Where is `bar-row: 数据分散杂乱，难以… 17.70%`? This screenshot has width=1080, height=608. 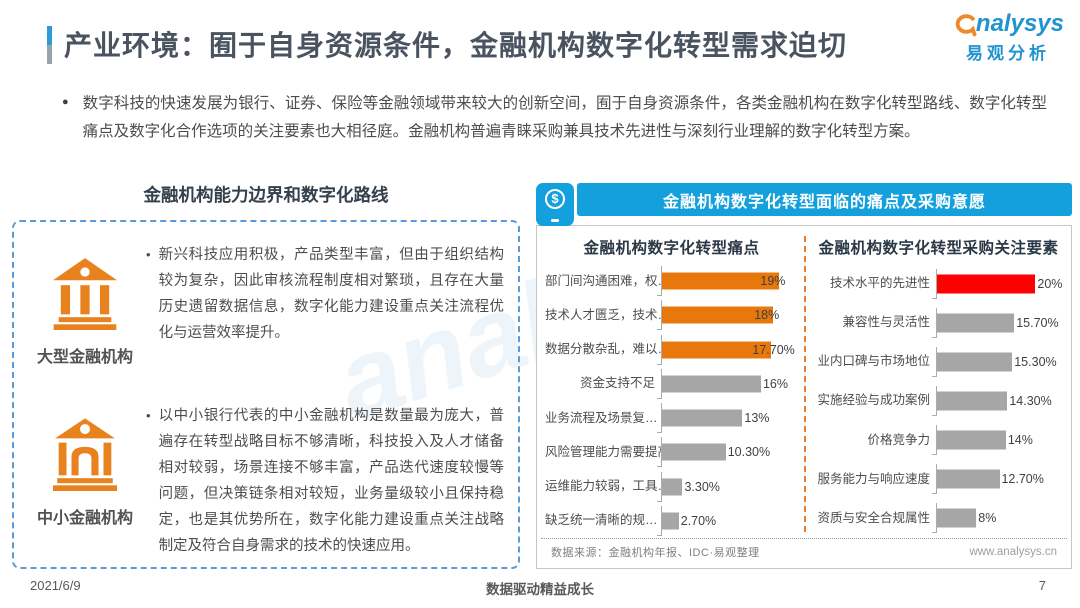 bar-row: 数据分散杂乱，难以… 17.70% is located at coordinates (671, 349).